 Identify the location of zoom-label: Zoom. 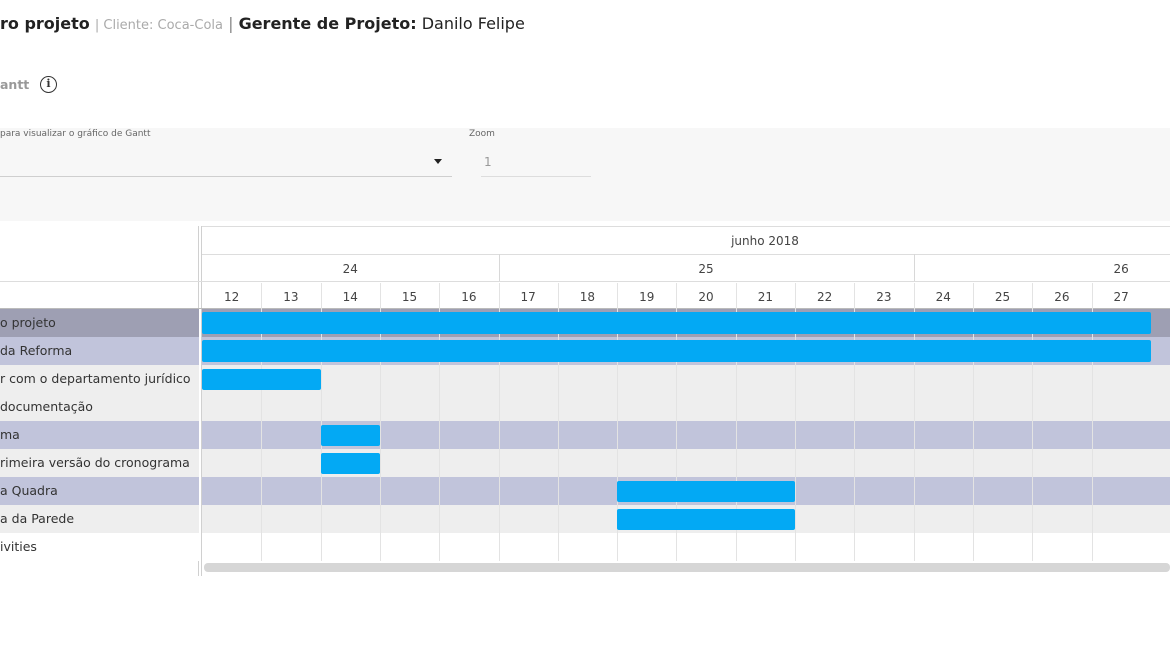
(482, 134).